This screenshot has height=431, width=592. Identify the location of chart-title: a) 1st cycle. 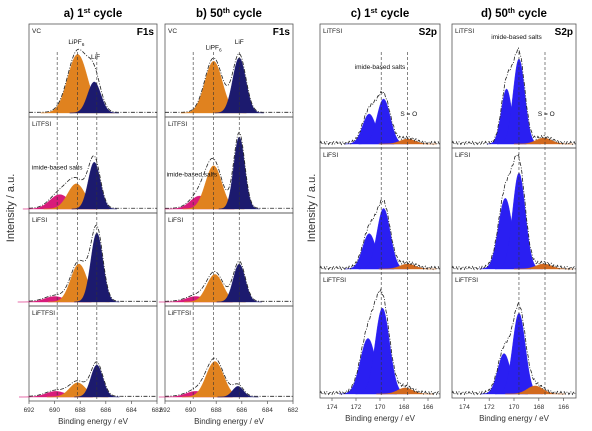
(93, 13).